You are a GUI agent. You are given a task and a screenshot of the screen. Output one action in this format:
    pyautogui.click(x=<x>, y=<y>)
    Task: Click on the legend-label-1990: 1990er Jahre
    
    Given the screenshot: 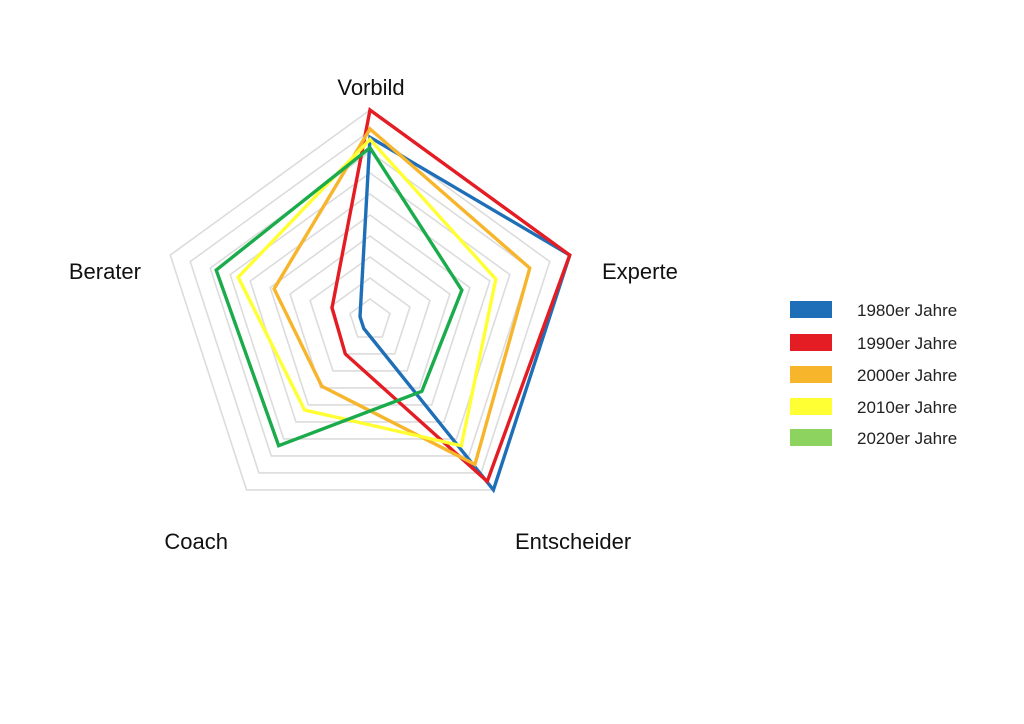 What is the action you would take?
    pyautogui.click(x=907, y=343)
    